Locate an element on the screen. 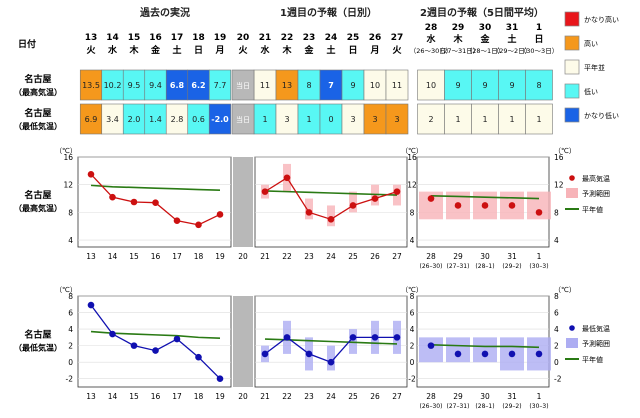 The height and width of the screenshot is (418, 640). max-range-week1 is located at coordinates (309, 209).